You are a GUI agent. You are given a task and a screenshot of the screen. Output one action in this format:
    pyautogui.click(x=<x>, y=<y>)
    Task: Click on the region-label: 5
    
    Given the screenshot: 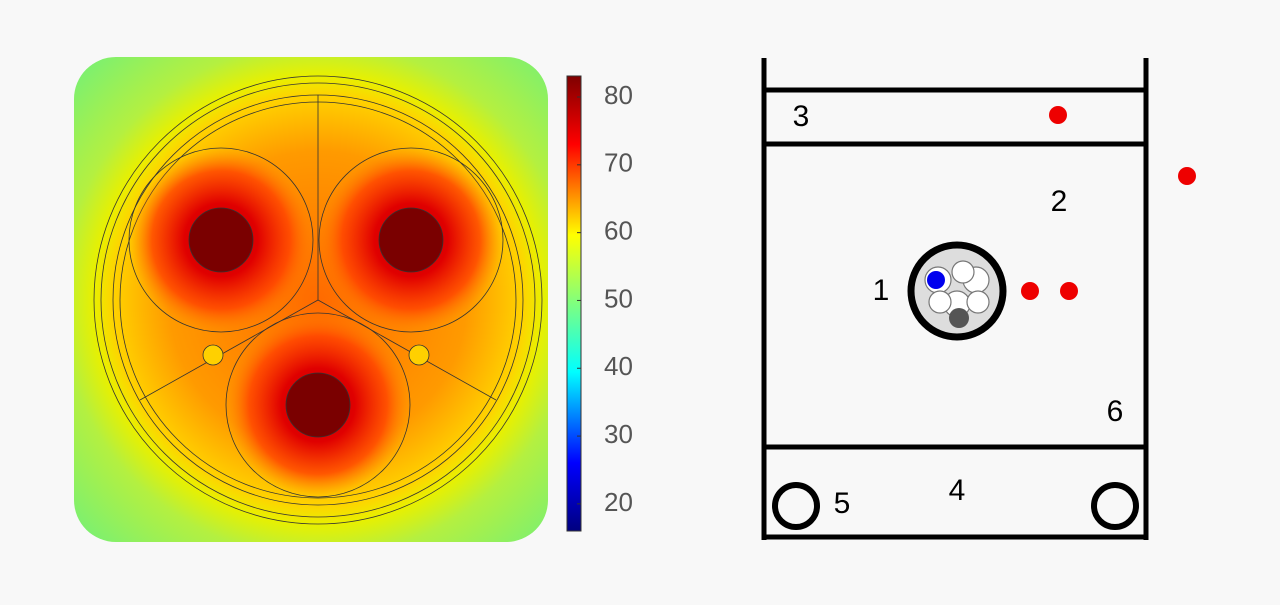 What is the action you would take?
    pyautogui.click(x=842, y=503)
    